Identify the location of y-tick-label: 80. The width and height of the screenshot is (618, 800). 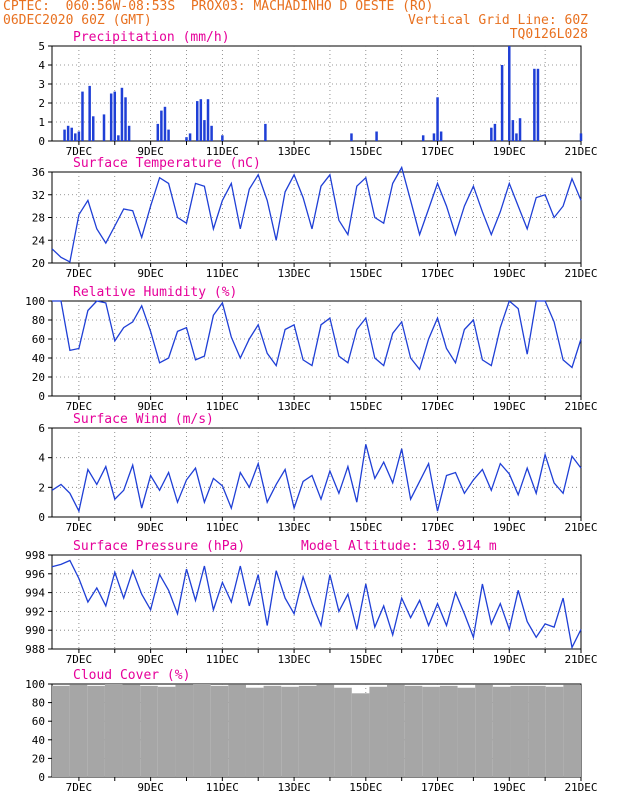
(38, 320).